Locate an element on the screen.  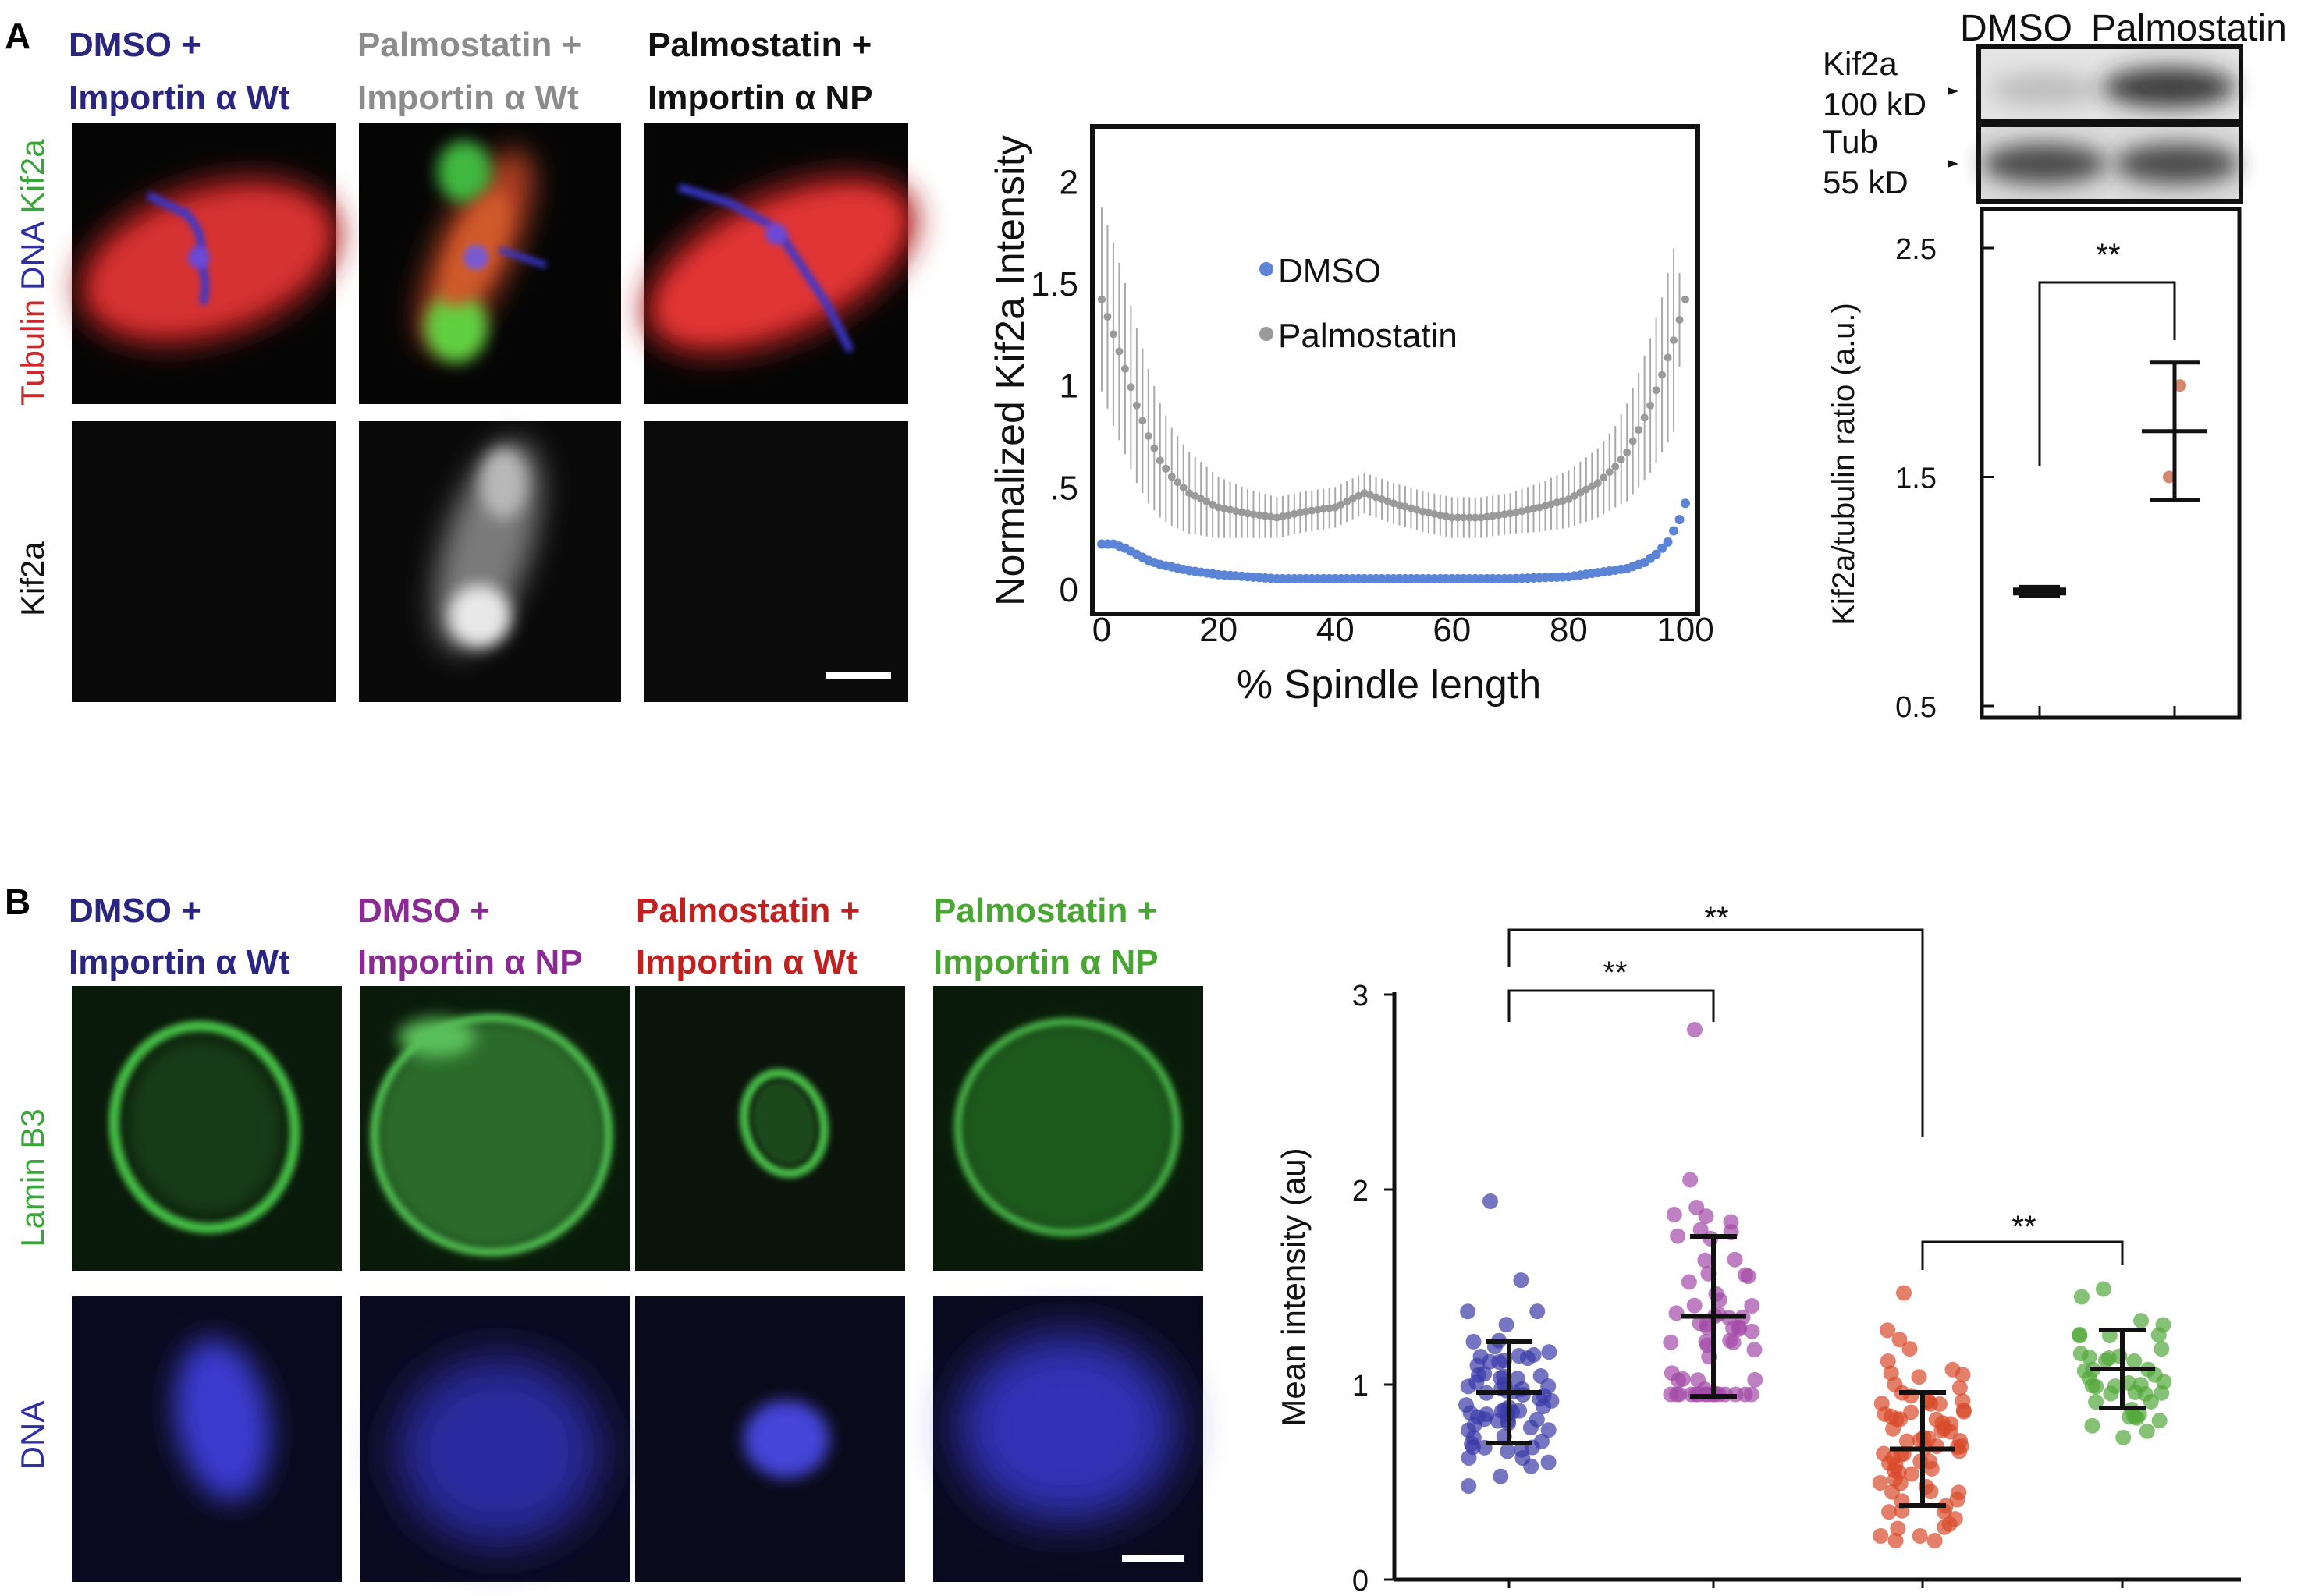
chart-a-xtick: 100 is located at coordinates (1684, 630).